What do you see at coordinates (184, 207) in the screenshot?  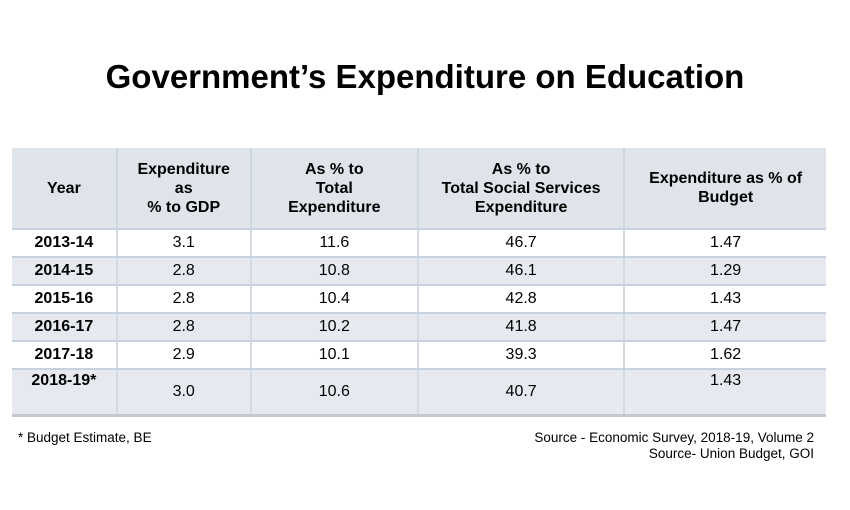 I see `column-header-line: % to GDP` at bounding box center [184, 207].